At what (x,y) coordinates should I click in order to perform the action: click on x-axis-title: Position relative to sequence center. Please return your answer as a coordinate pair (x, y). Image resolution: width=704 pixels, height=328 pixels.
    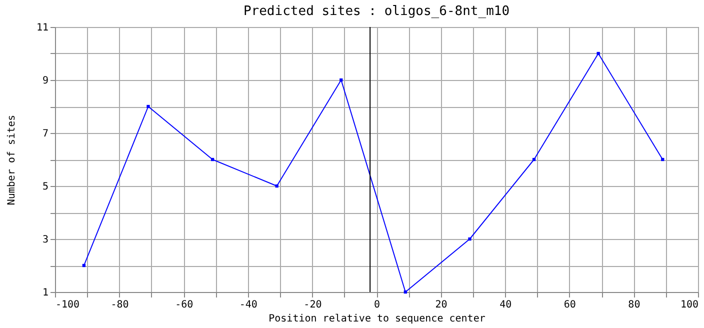
    Looking at the image, I should click on (377, 319).